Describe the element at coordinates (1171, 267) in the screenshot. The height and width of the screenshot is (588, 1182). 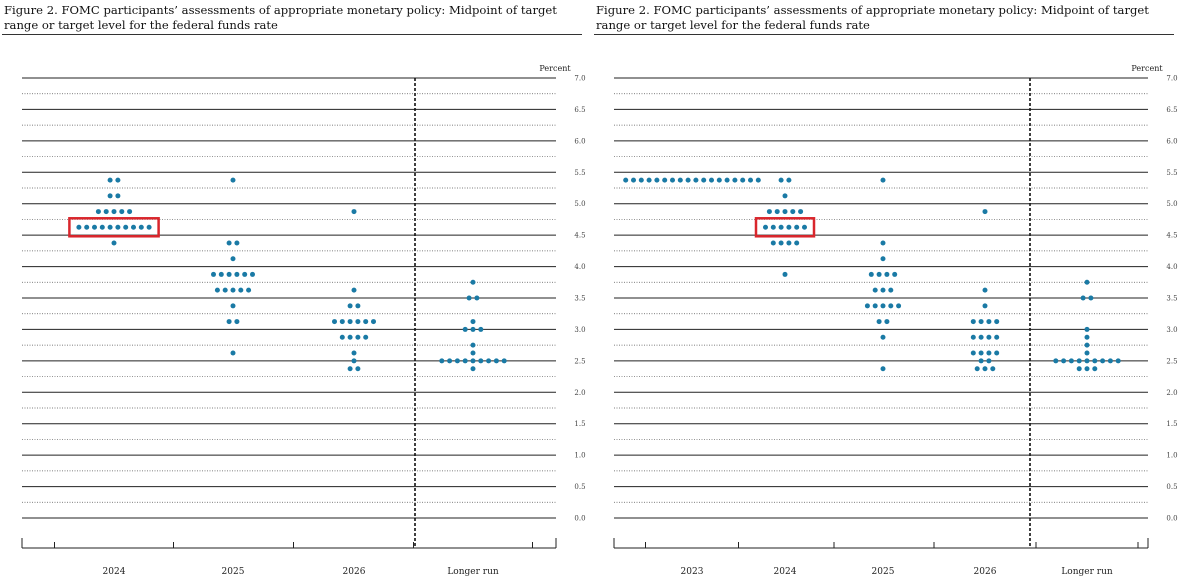
I see `y-tick-label: 4.0` at that location.